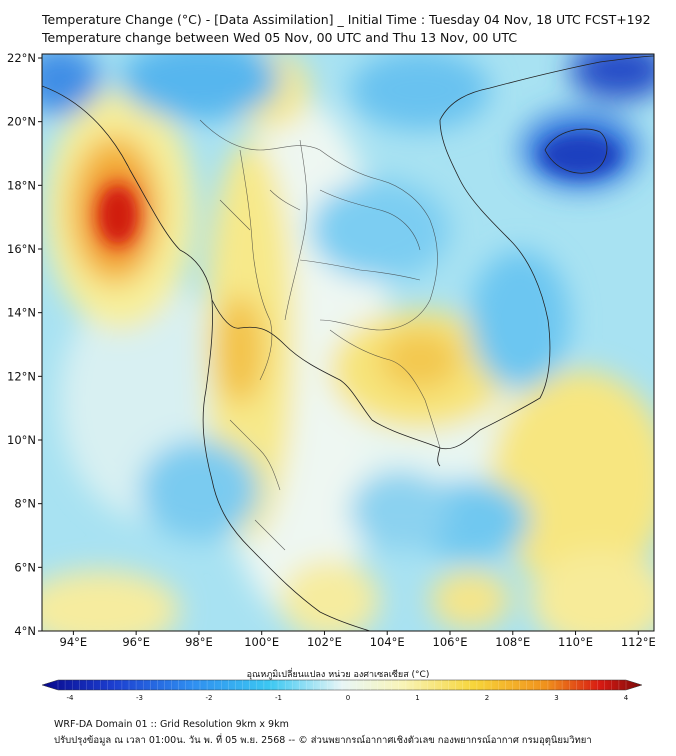 The width and height of the screenshot is (676, 756). I want to click on colorbar-ticks: -4 -3 -2 -1 0 1 2 3 4, so click(343, 690).